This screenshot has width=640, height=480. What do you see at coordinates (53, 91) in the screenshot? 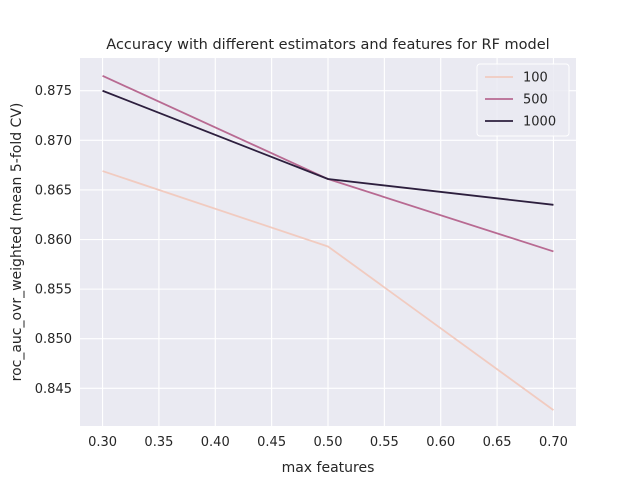
I see `y-tick-label: 0.875` at bounding box center [53, 91].